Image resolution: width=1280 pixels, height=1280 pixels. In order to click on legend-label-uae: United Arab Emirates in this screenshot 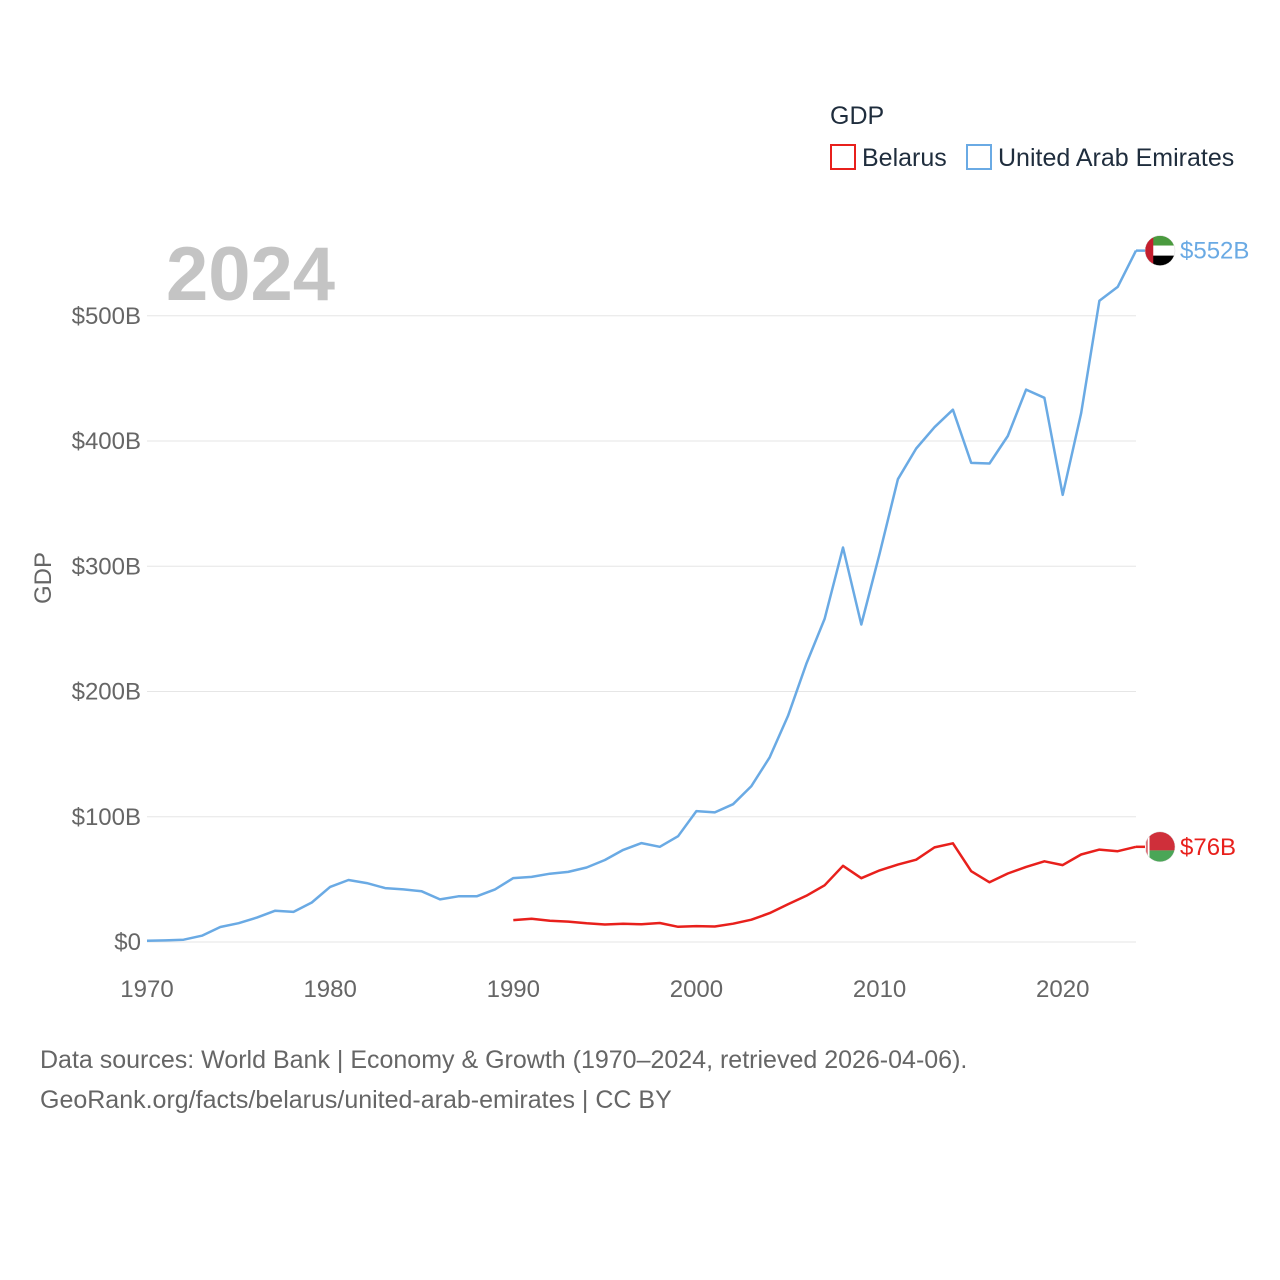, I will do `click(1116, 158)`.